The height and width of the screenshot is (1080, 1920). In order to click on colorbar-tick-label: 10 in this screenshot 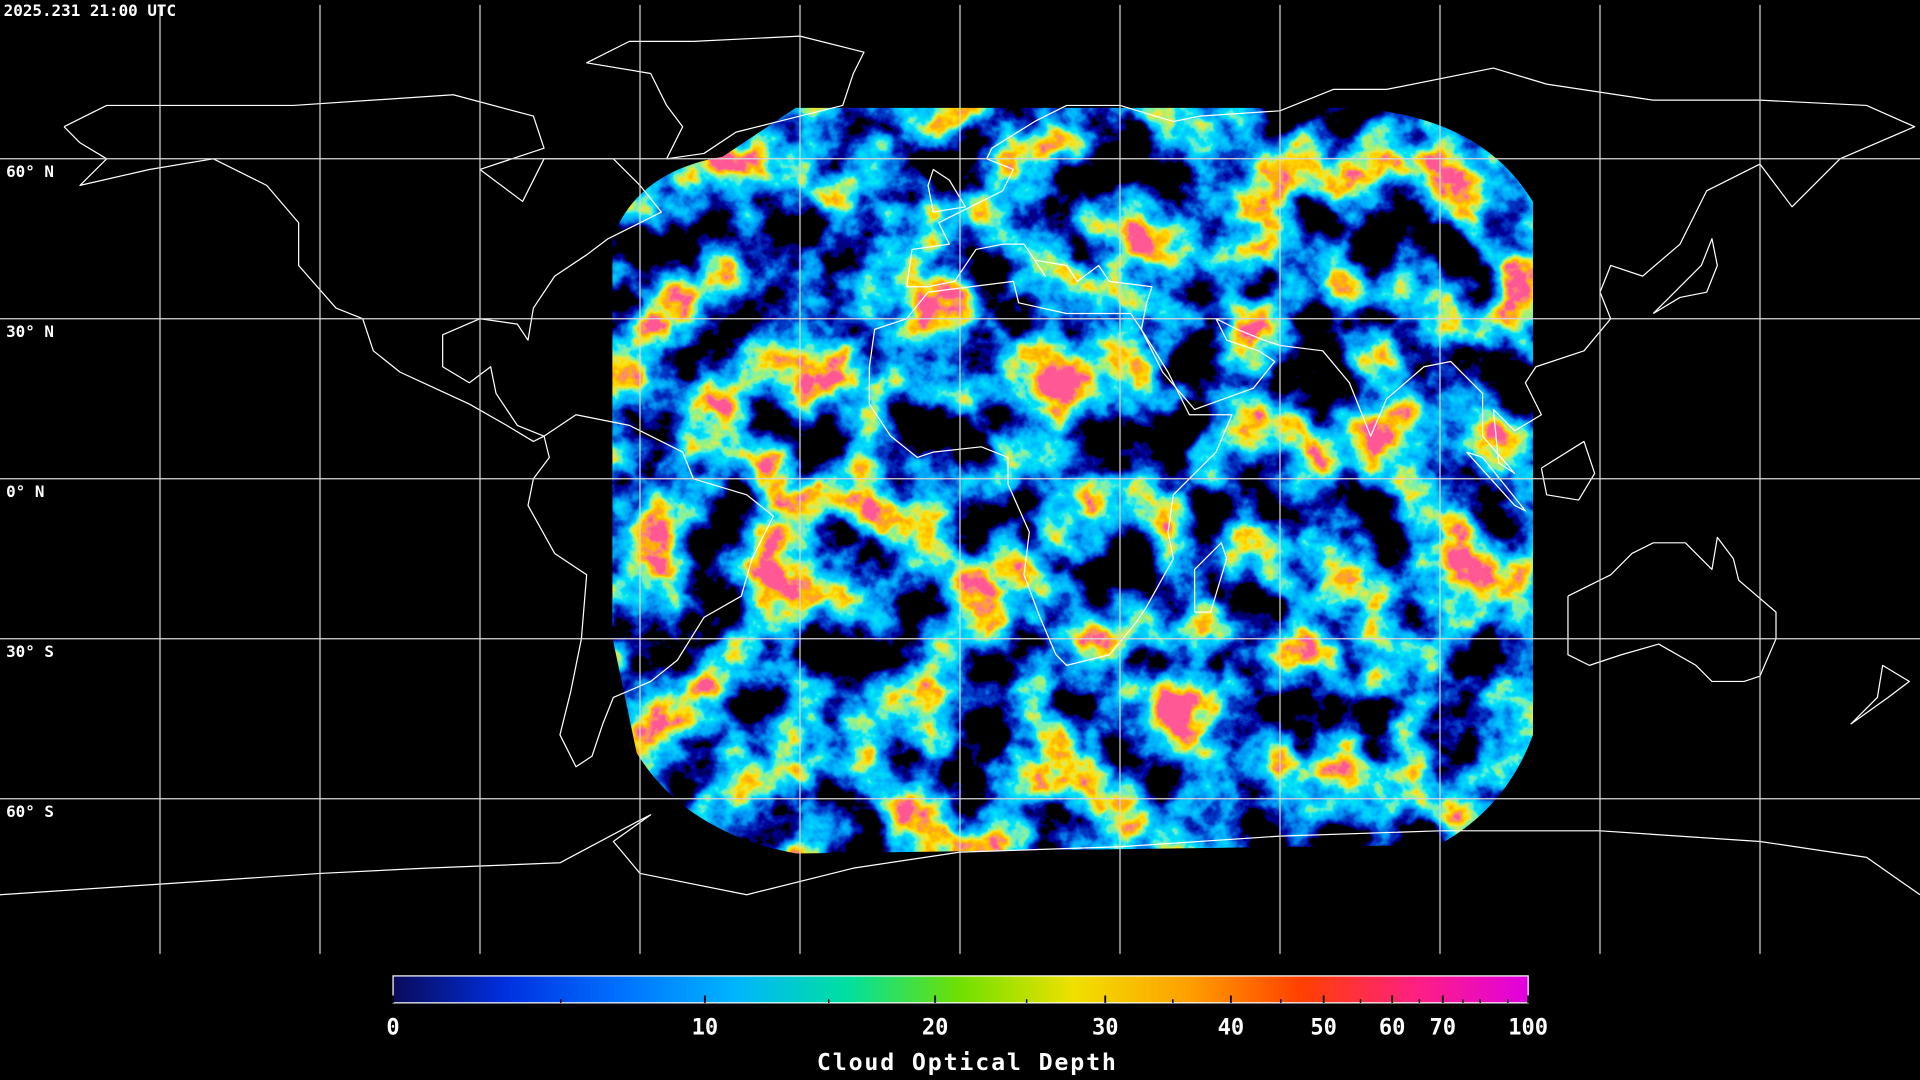, I will do `click(705, 1028)`.